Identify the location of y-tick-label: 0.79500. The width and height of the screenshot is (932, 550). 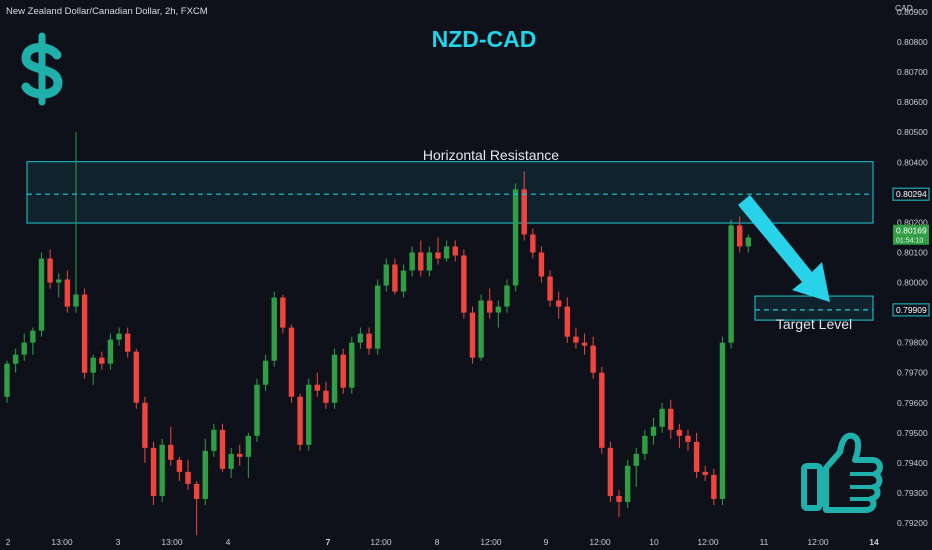
(912, 433).